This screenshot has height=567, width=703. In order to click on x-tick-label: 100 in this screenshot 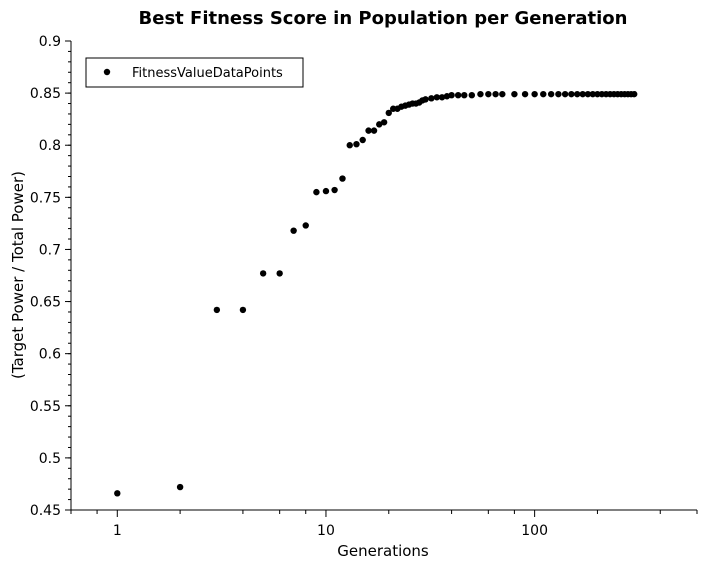, I will do `click(534, 531)`.